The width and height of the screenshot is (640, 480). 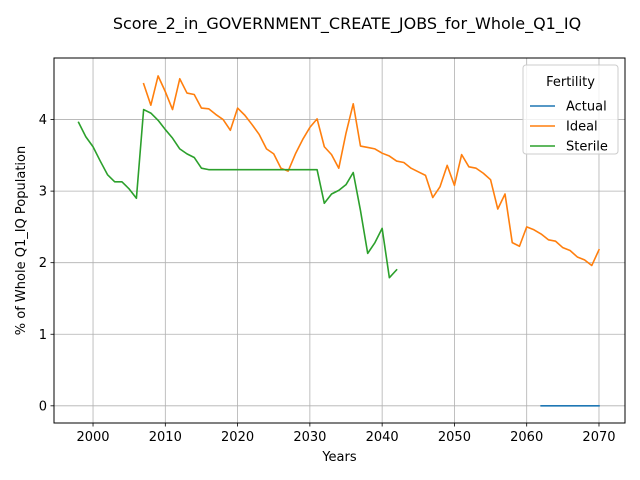 I want to click on legend: Fertility Actual Ideal Sterile, so click(x=570, y=109).